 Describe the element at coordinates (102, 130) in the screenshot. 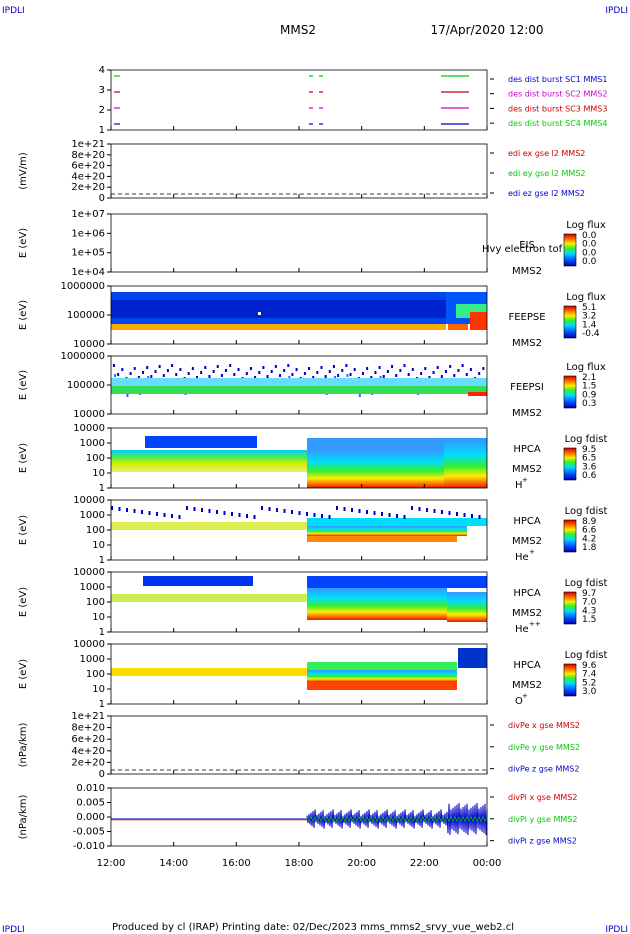

I see `y-tick-label: 1` at that location.